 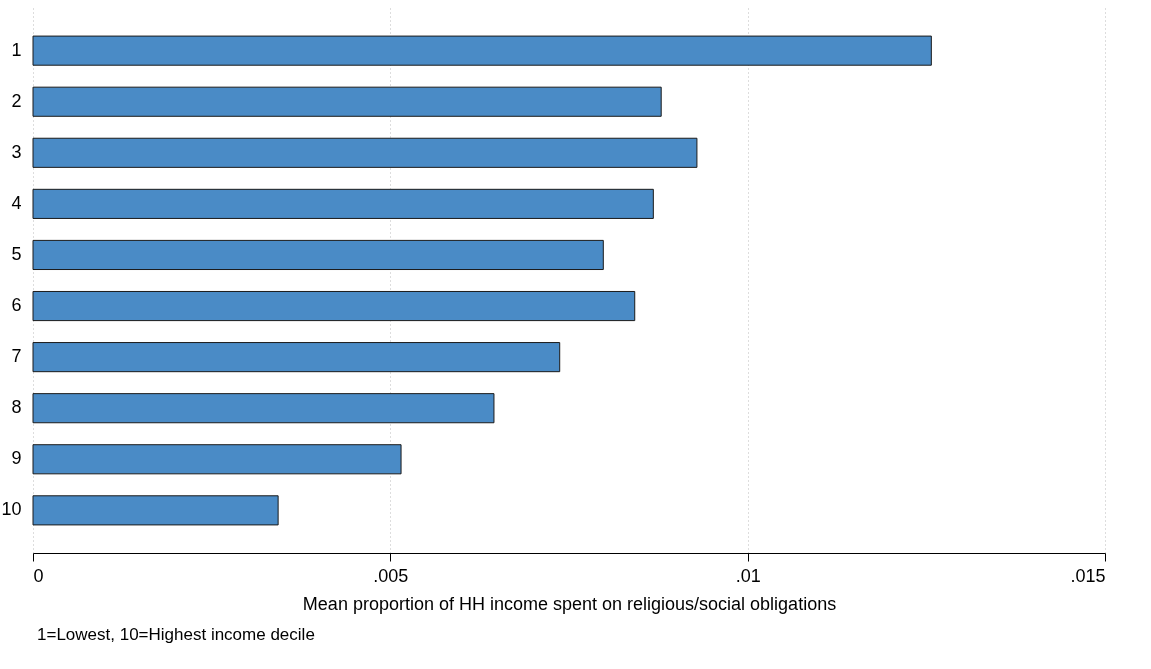 I want to click on y-tick-label: 7, so click(x=16, y=356).